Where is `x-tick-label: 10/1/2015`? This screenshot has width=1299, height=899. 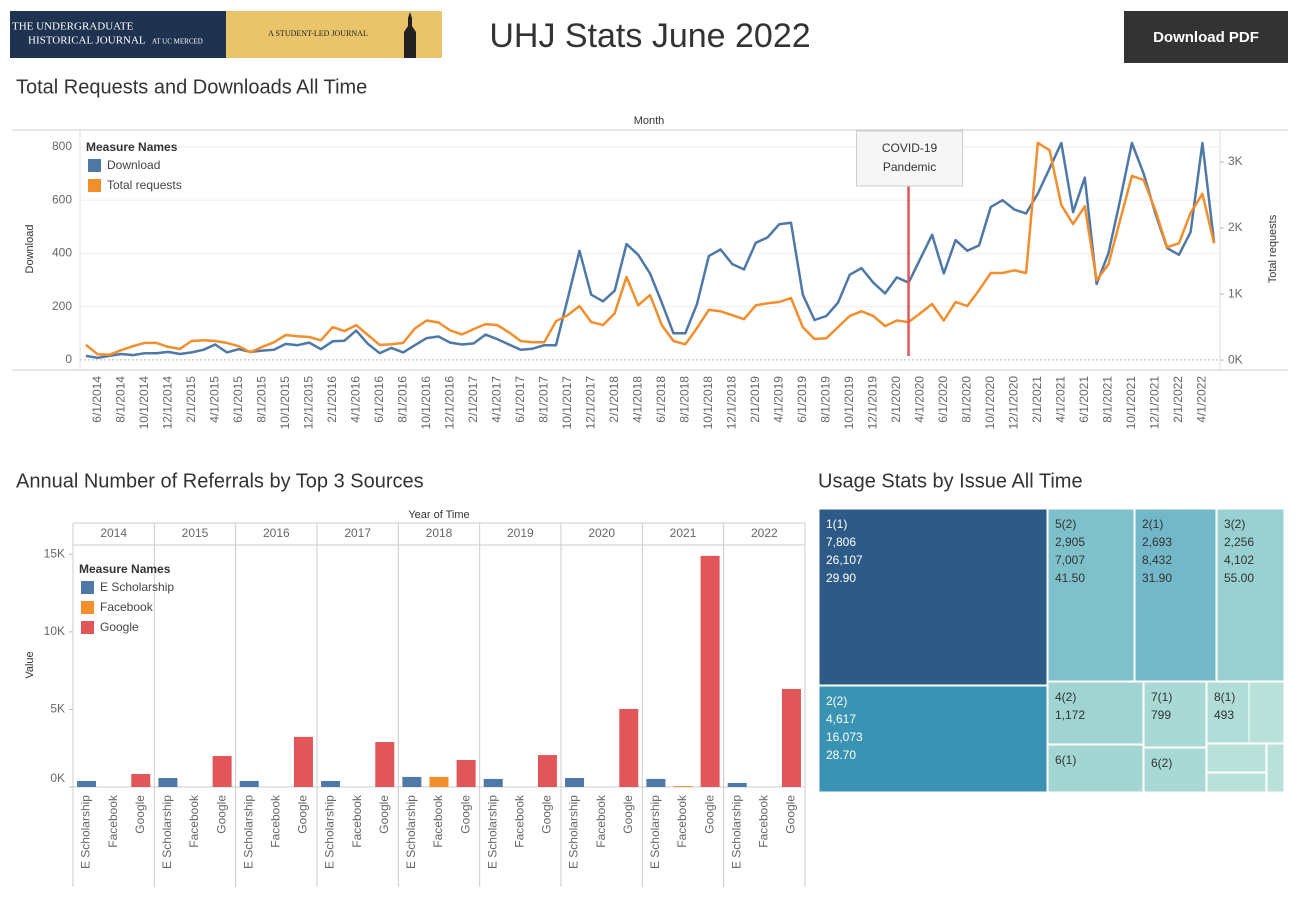
x-tick-label: 10/1/2015 is located at coordinates (285, 403).